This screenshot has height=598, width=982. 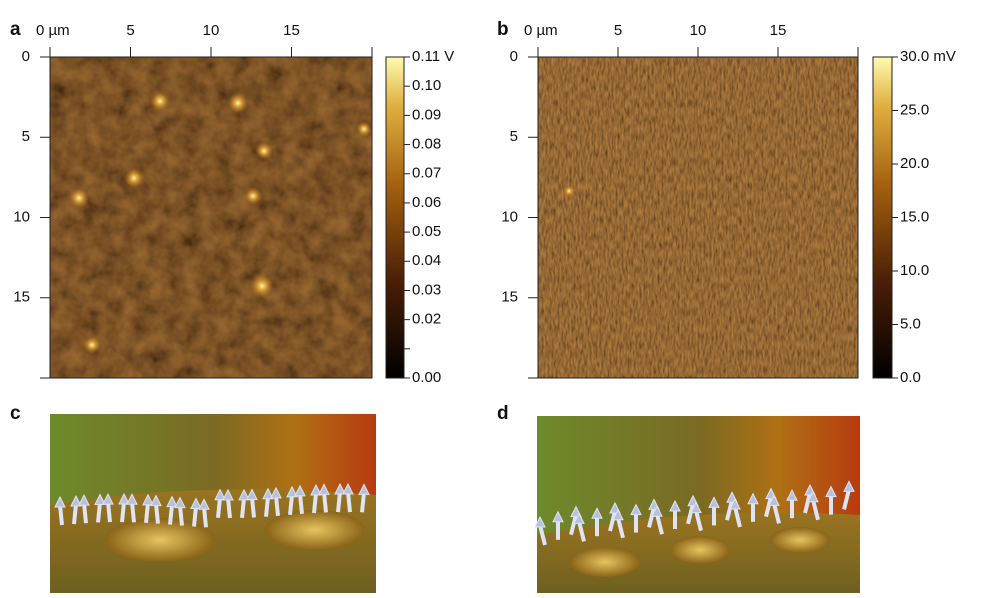 What do you see at coordinates (426, 319) in the screenshot?
I see `colorbar-label: 0.02` at bounding box center [426, 319].